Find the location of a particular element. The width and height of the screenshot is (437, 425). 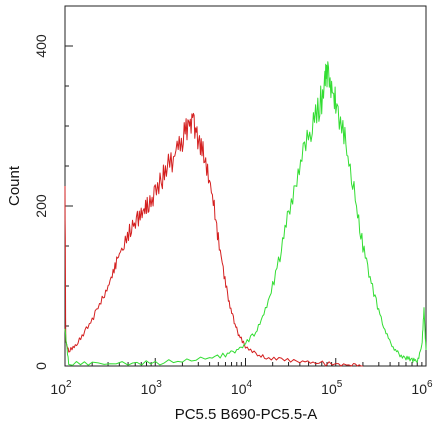

y-tick-label: 400 is located at coordinates (41, 46).